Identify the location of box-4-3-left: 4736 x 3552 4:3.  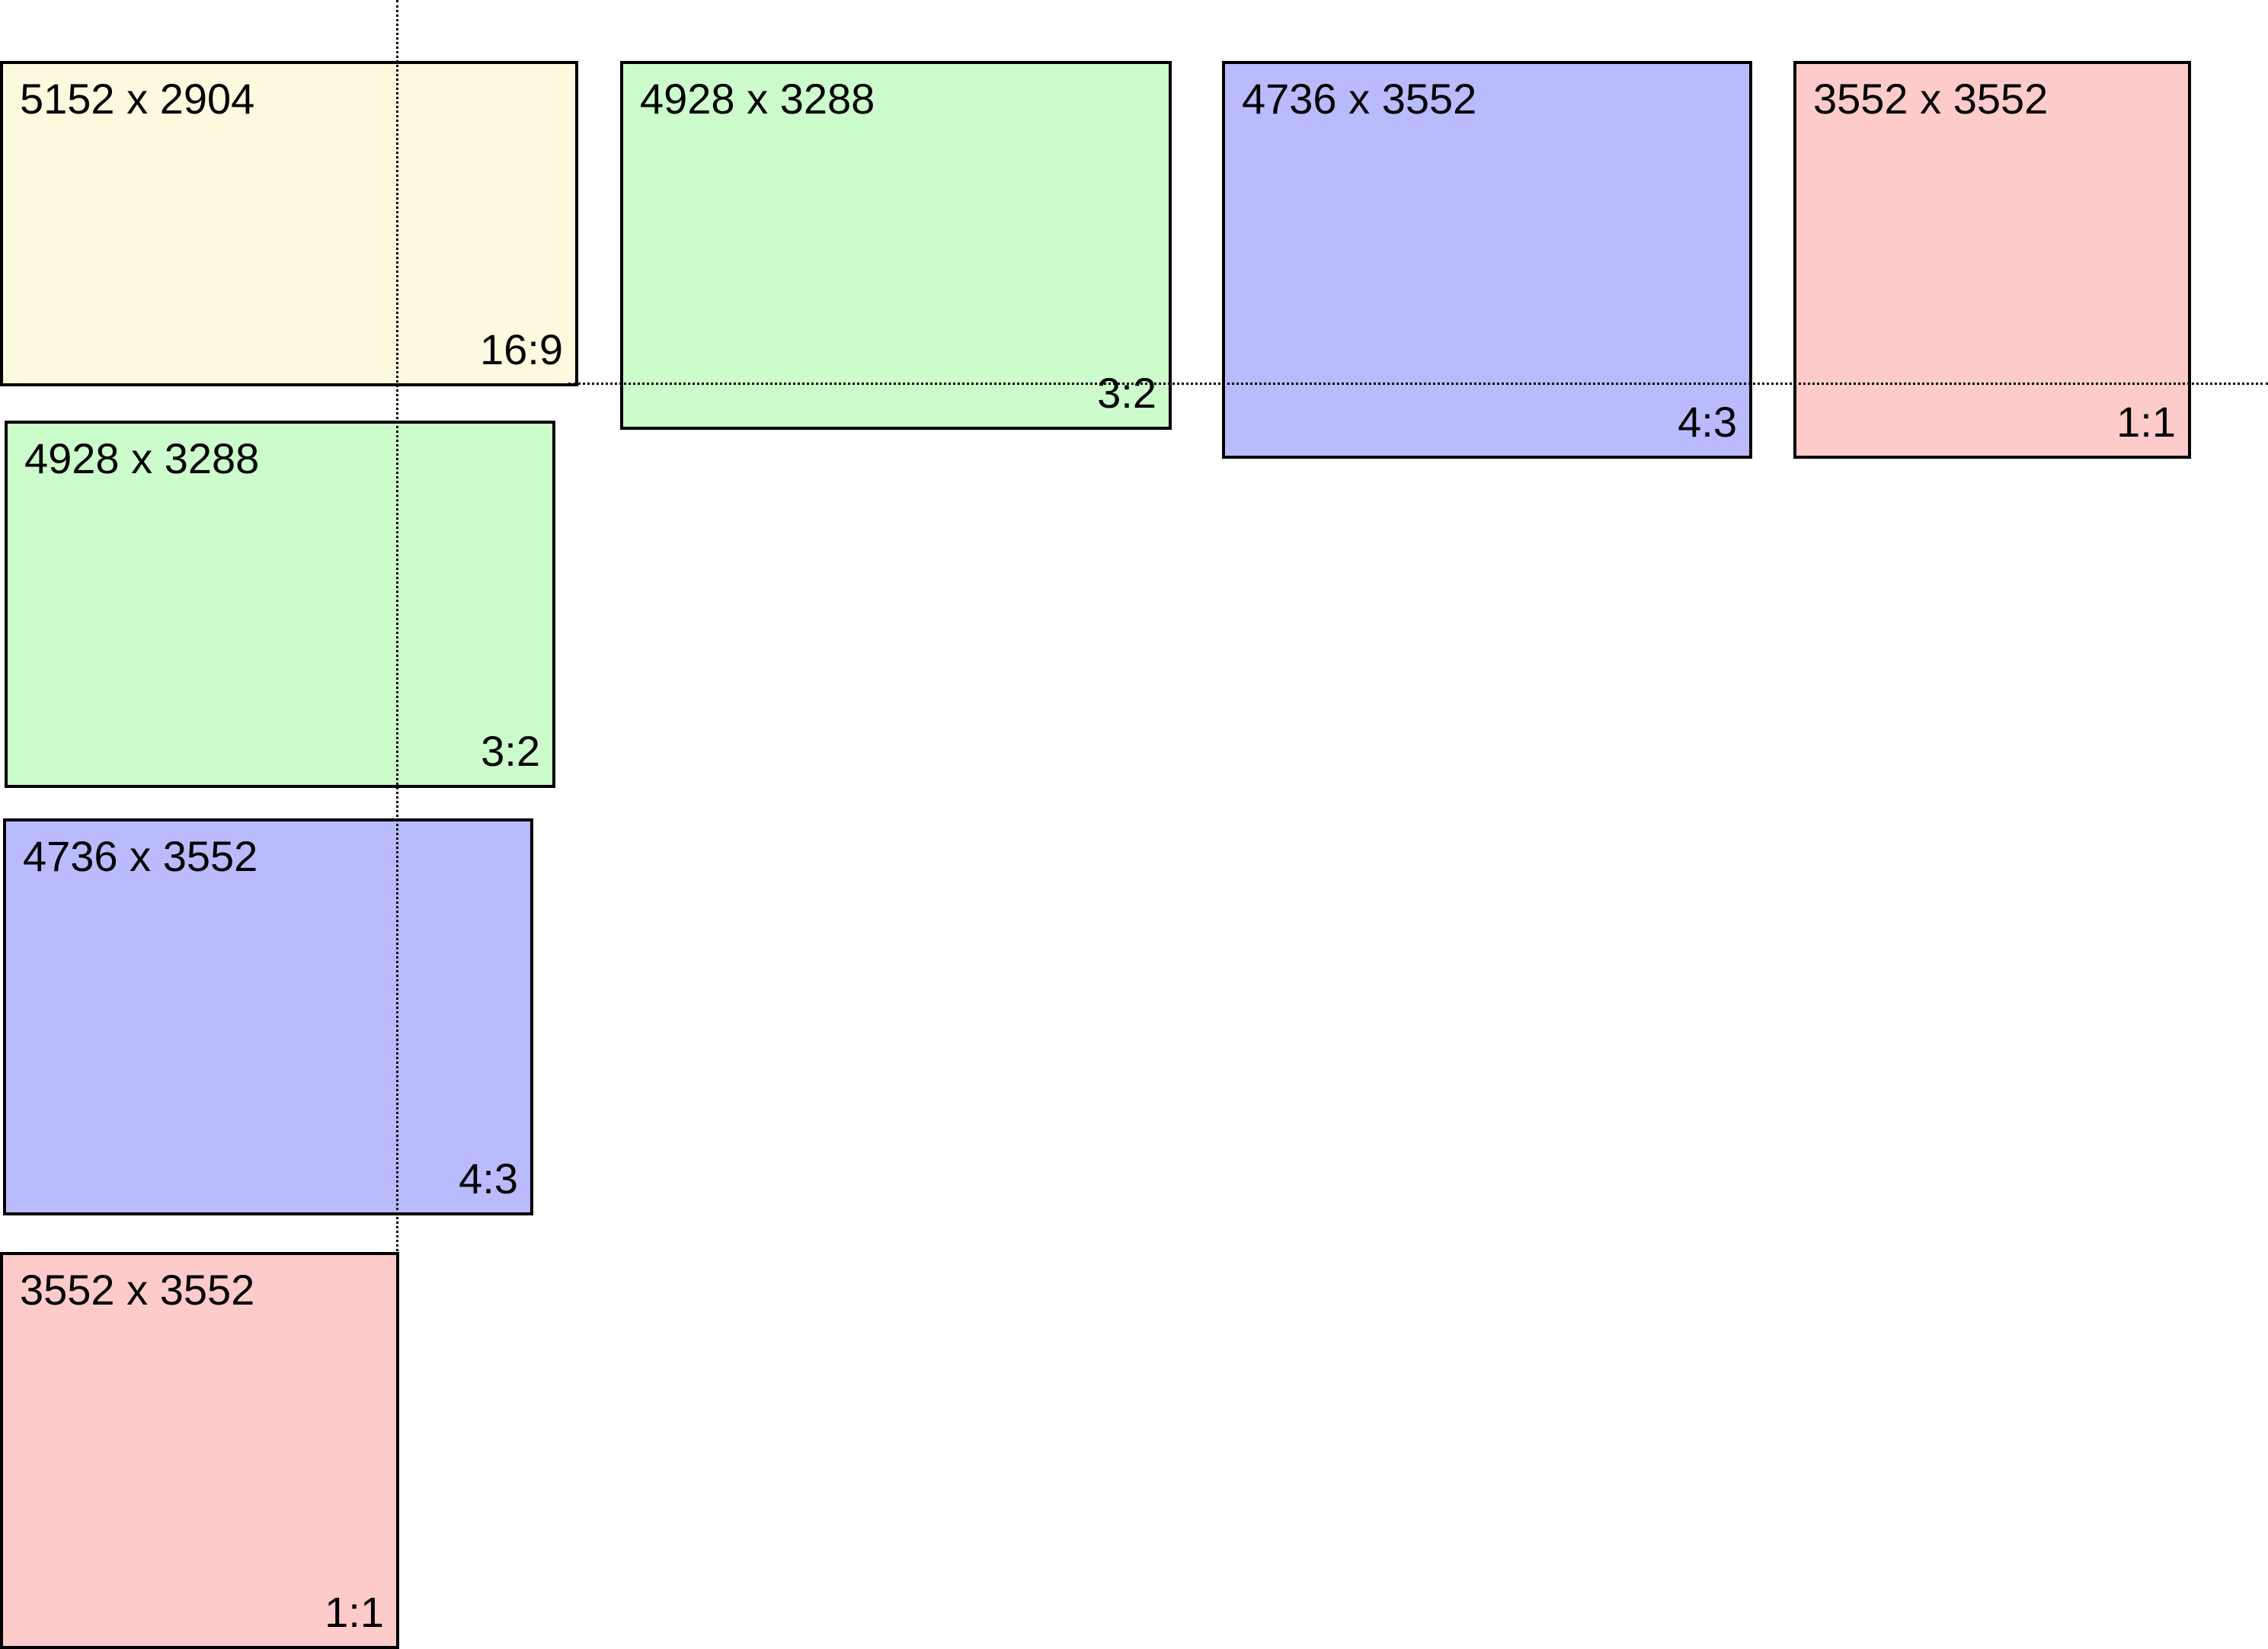
(268, 1017).